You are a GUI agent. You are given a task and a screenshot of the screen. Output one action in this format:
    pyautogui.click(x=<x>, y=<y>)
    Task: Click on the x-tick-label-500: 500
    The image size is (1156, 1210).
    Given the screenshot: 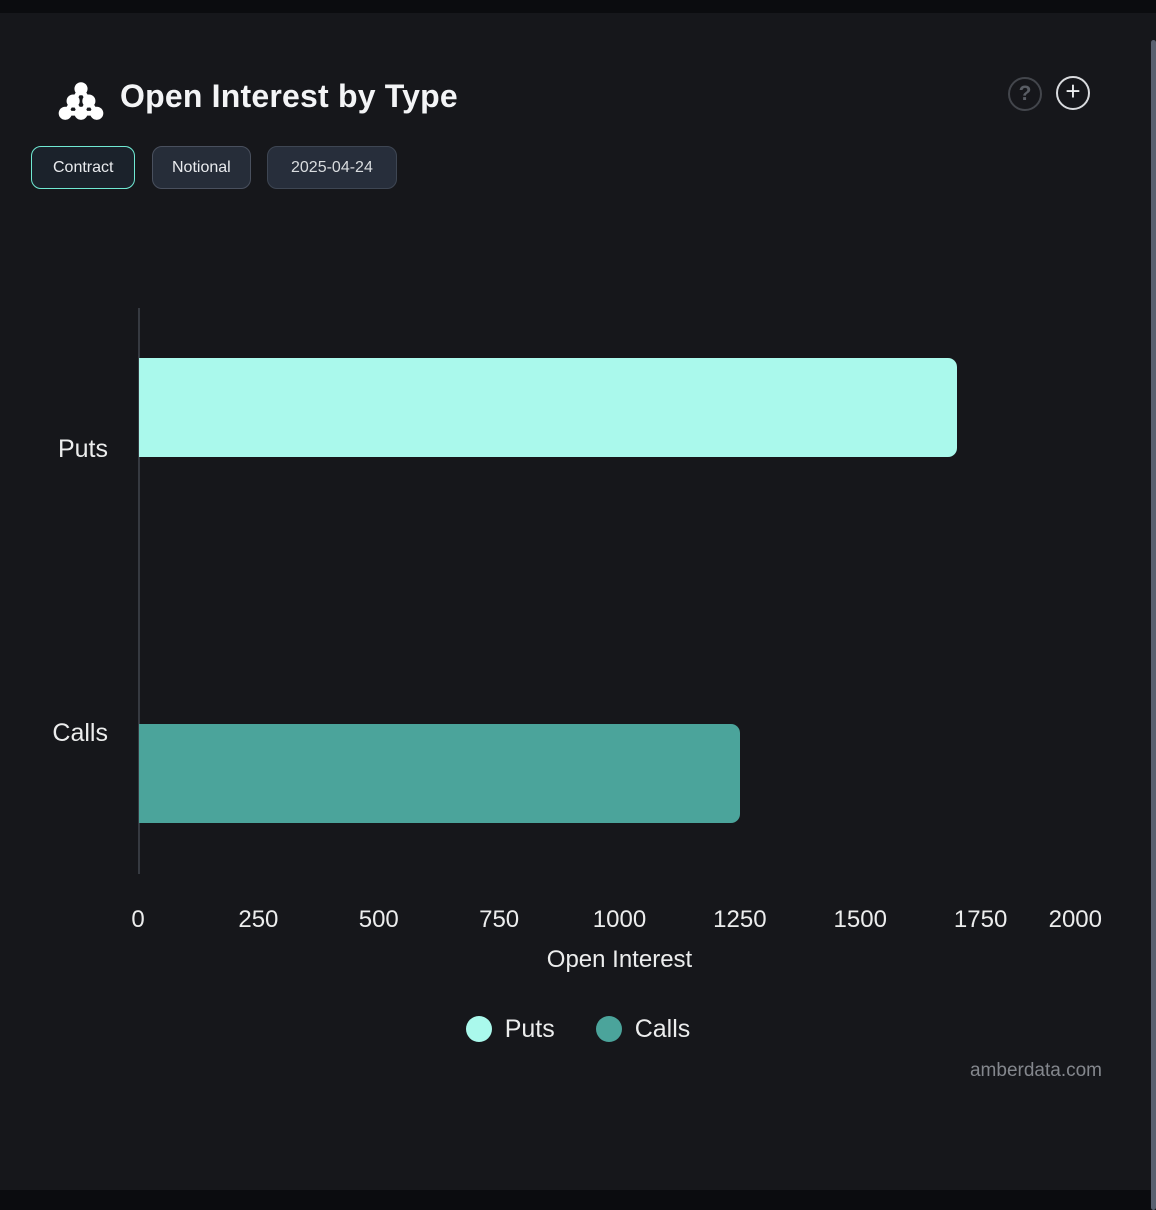 What is the action you would take?
    pyautogui.click(x=378, y=919)
    